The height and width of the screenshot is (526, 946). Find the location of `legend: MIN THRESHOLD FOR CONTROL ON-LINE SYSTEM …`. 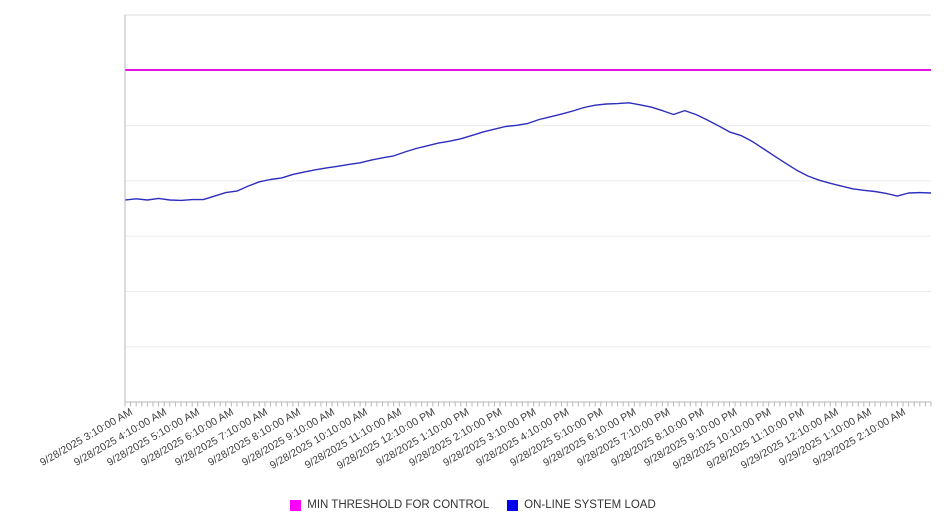

legend: MIN THRESHOLD FOR CONTROL ON-LINE SYSTEM … is located at coordinates (473, 505).